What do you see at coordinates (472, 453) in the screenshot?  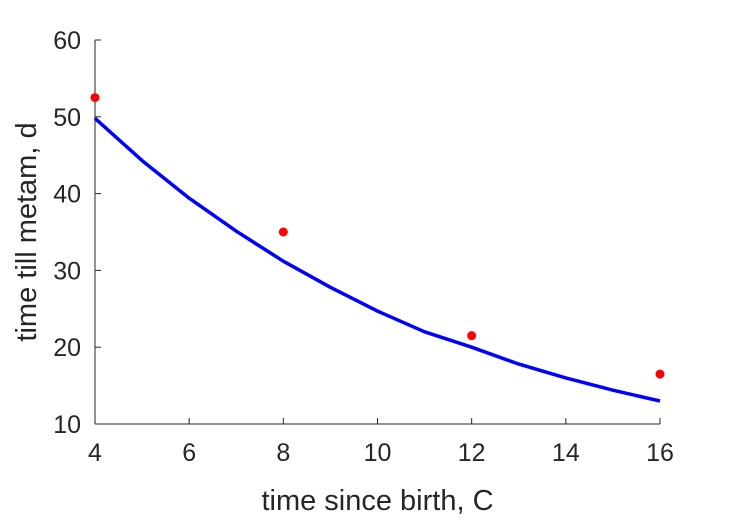 I see `x-tick-label: 12` at bounding box center [472, 453].